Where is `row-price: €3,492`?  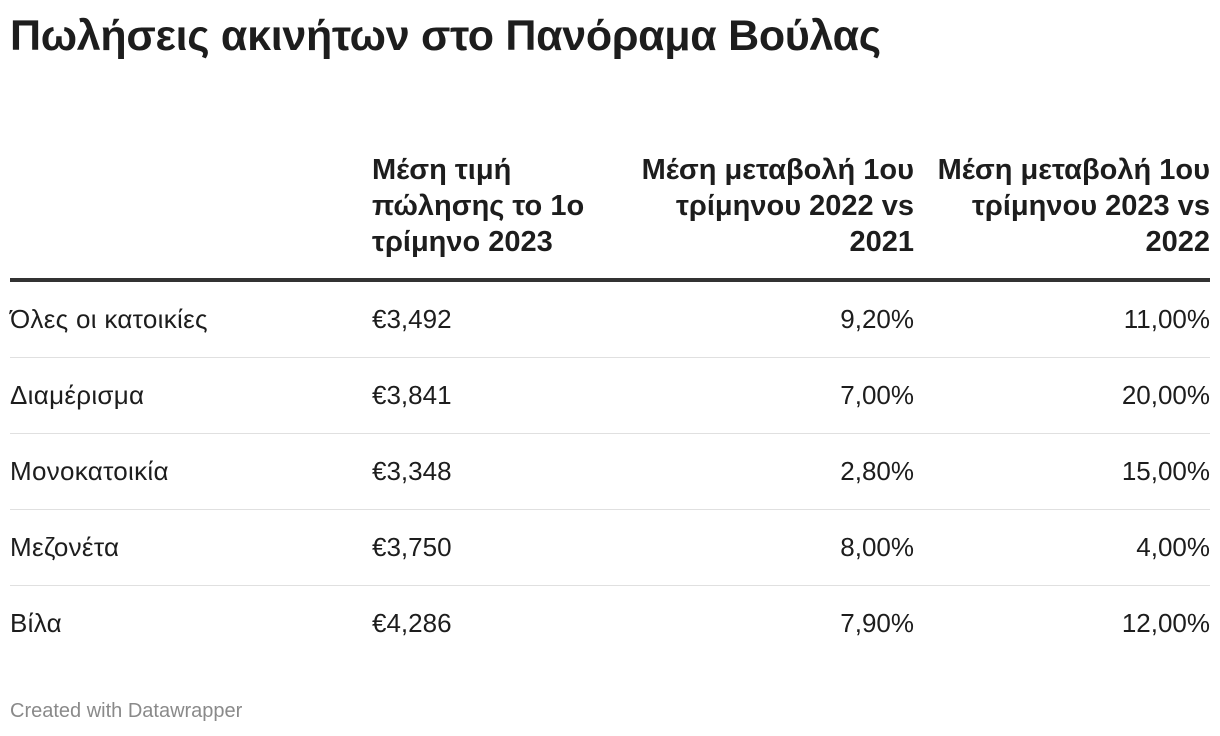
row-price: €3,492 is located at coordinates (502, 319).